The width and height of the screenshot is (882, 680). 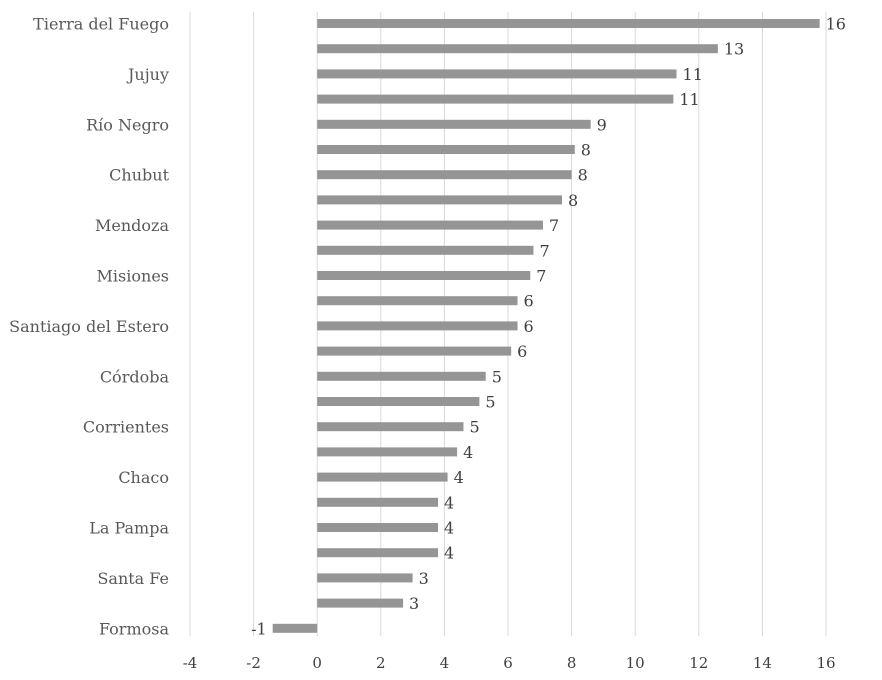 What do you see at coordinates (133, 578) in the screenshot?
I see `category-label: Santa Fe` at bounding box center [133, 578].